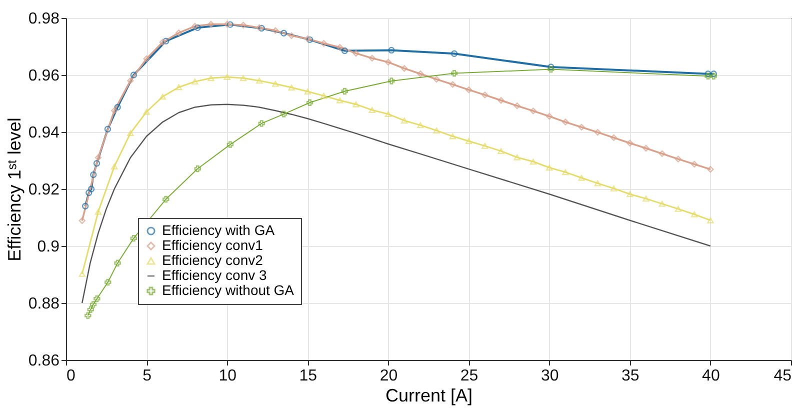 The height and width of the screenshot is (410, 807). I want to click on legend-label: Efficiency conv 3, so click(215, 275).